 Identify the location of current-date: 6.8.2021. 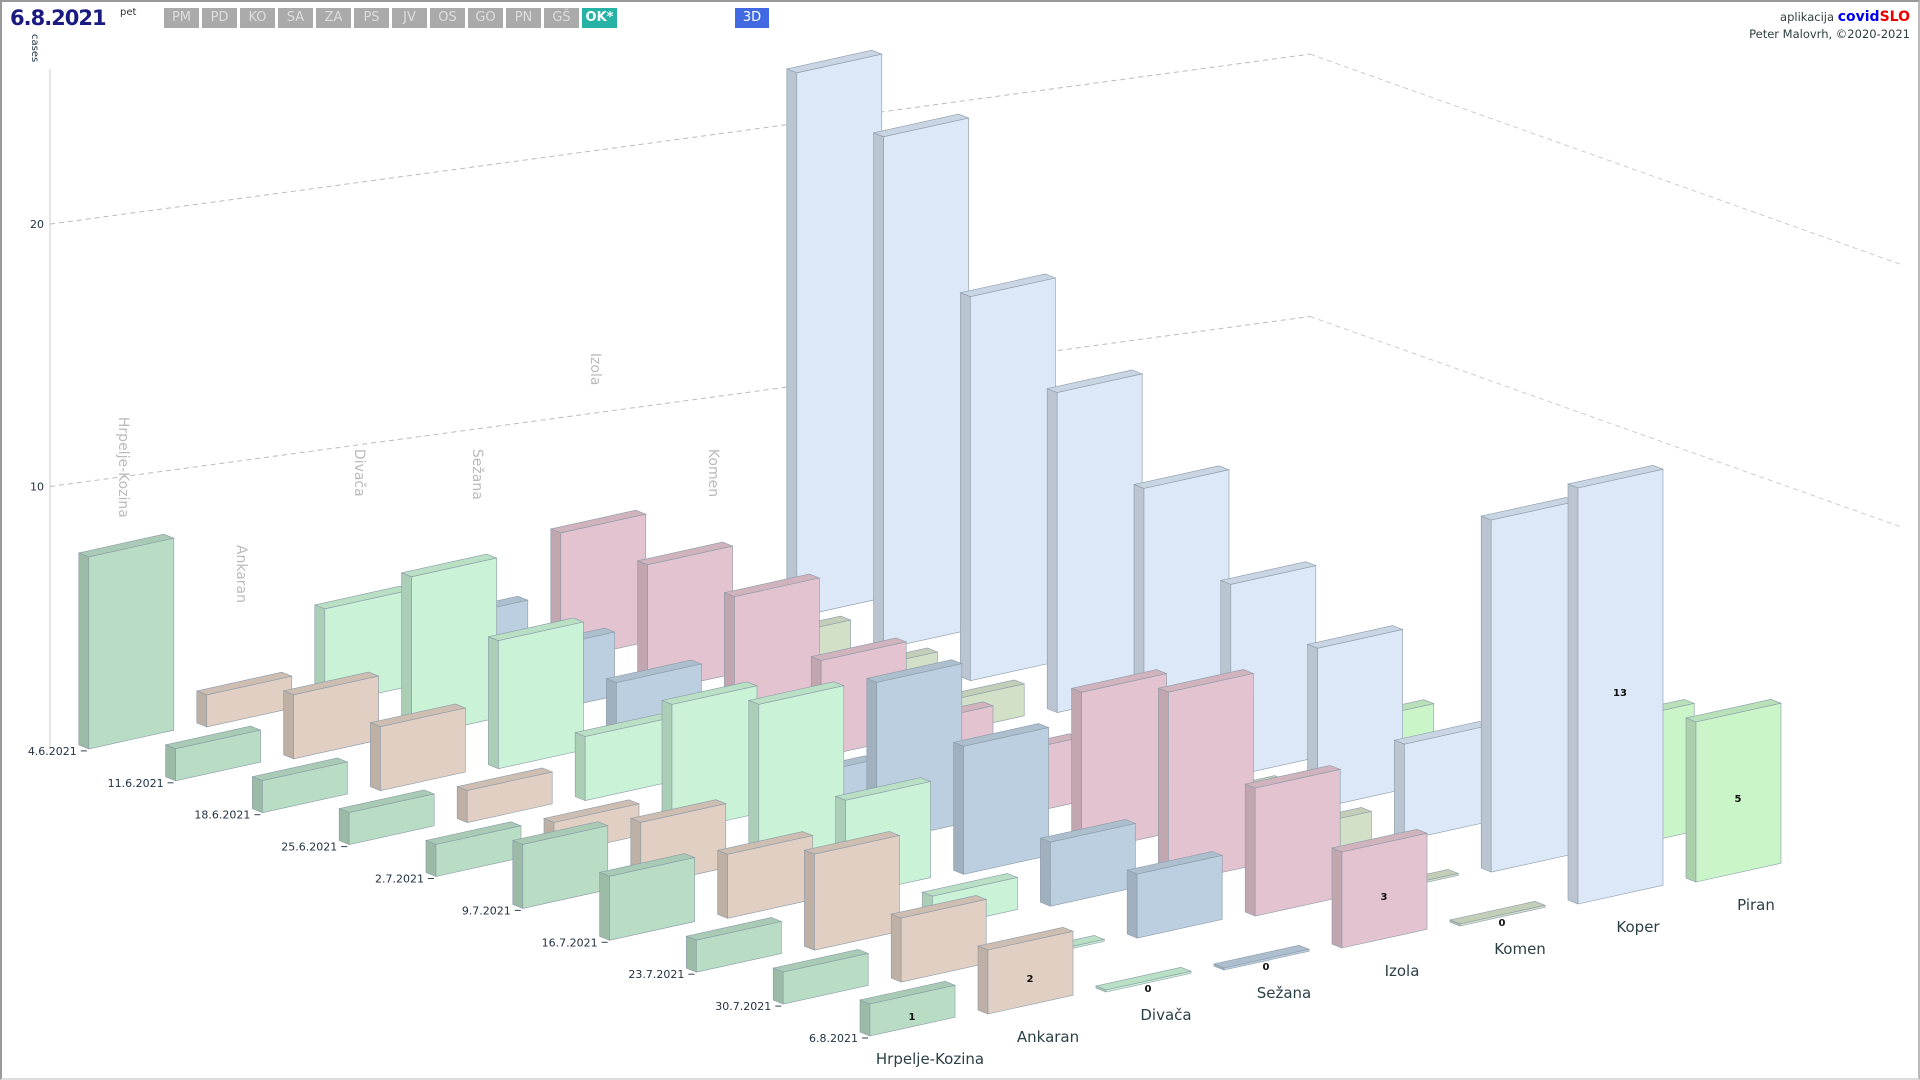
(58, 18).